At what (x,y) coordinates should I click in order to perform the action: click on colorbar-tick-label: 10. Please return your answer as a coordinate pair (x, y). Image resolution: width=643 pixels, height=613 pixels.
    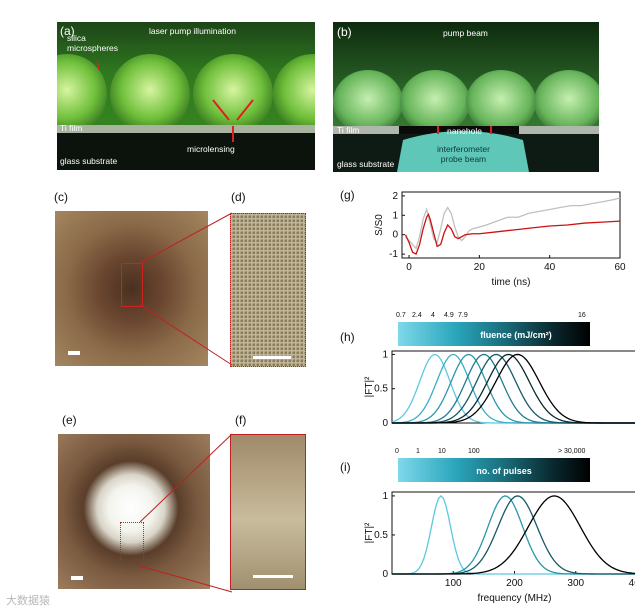
    Looking at the image, I should click on (442, 451).